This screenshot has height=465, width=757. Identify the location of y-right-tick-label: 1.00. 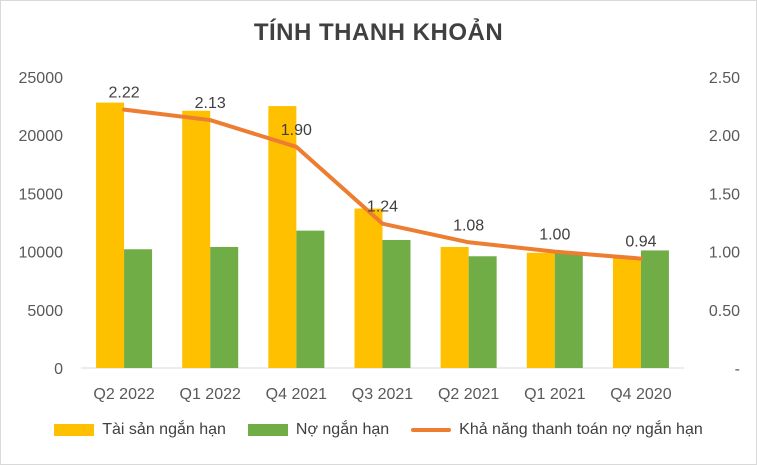
(724, 253).